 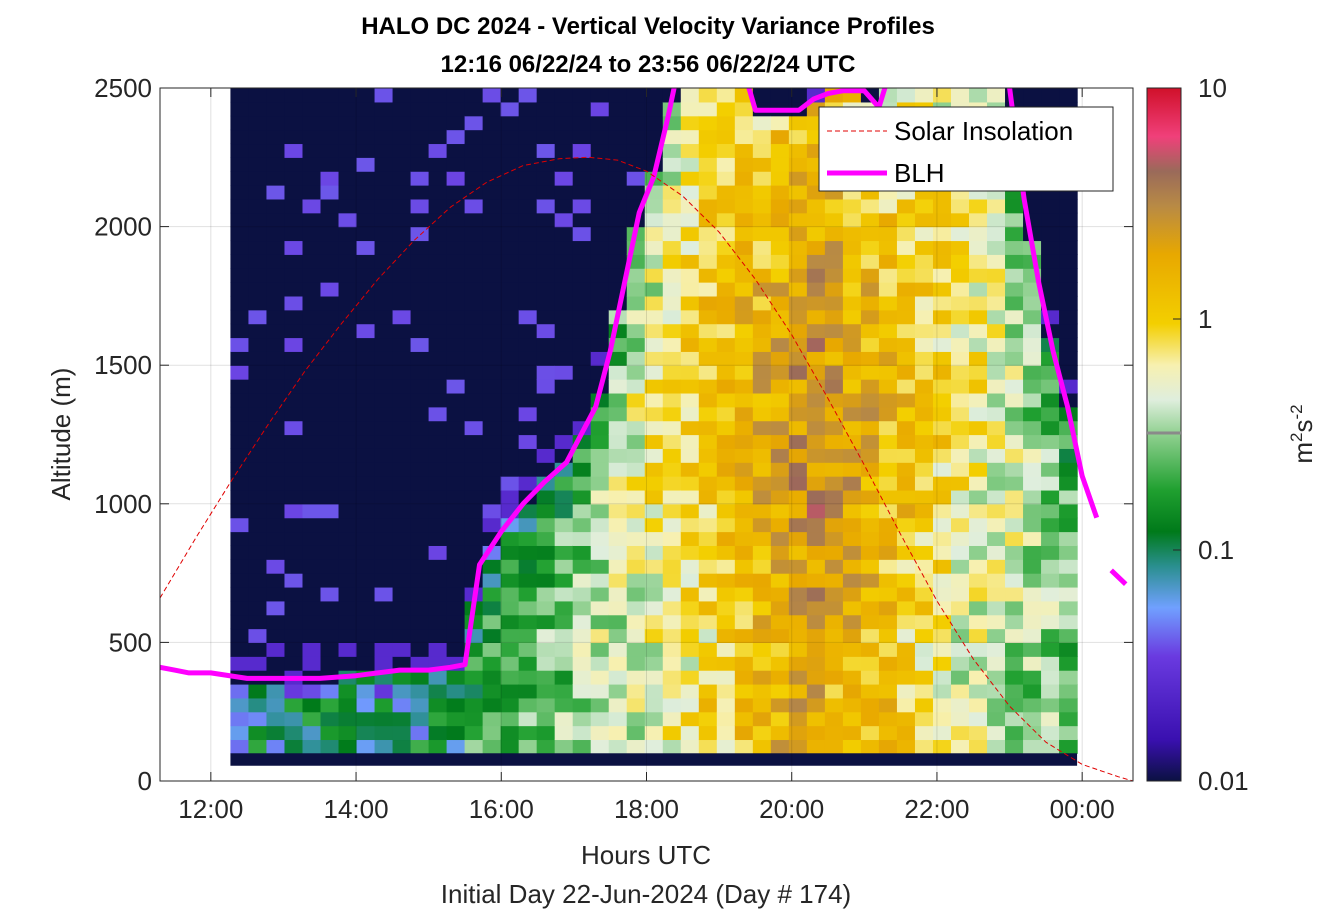 I want to click on y-axis-label: Altitude (m), so click(x=61, y=434).